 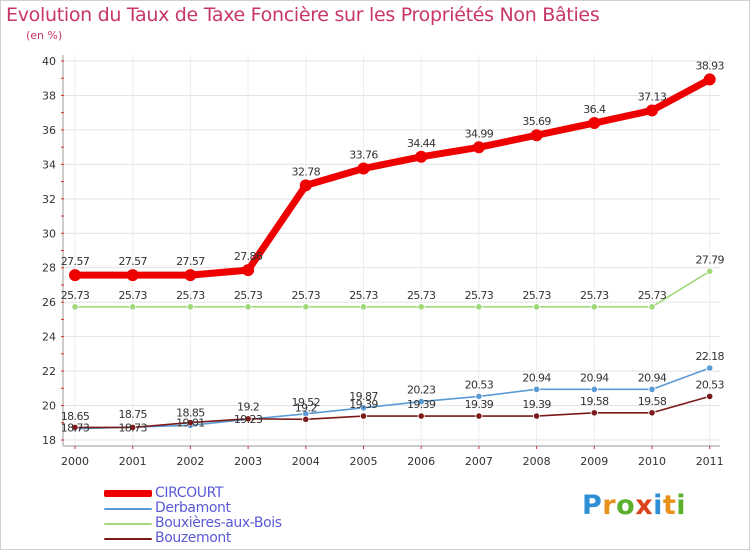 What do you see at coordinates (49, 61) in the screenshot?
I see `y-tick-label: 40` at bounding box center [49, 61].